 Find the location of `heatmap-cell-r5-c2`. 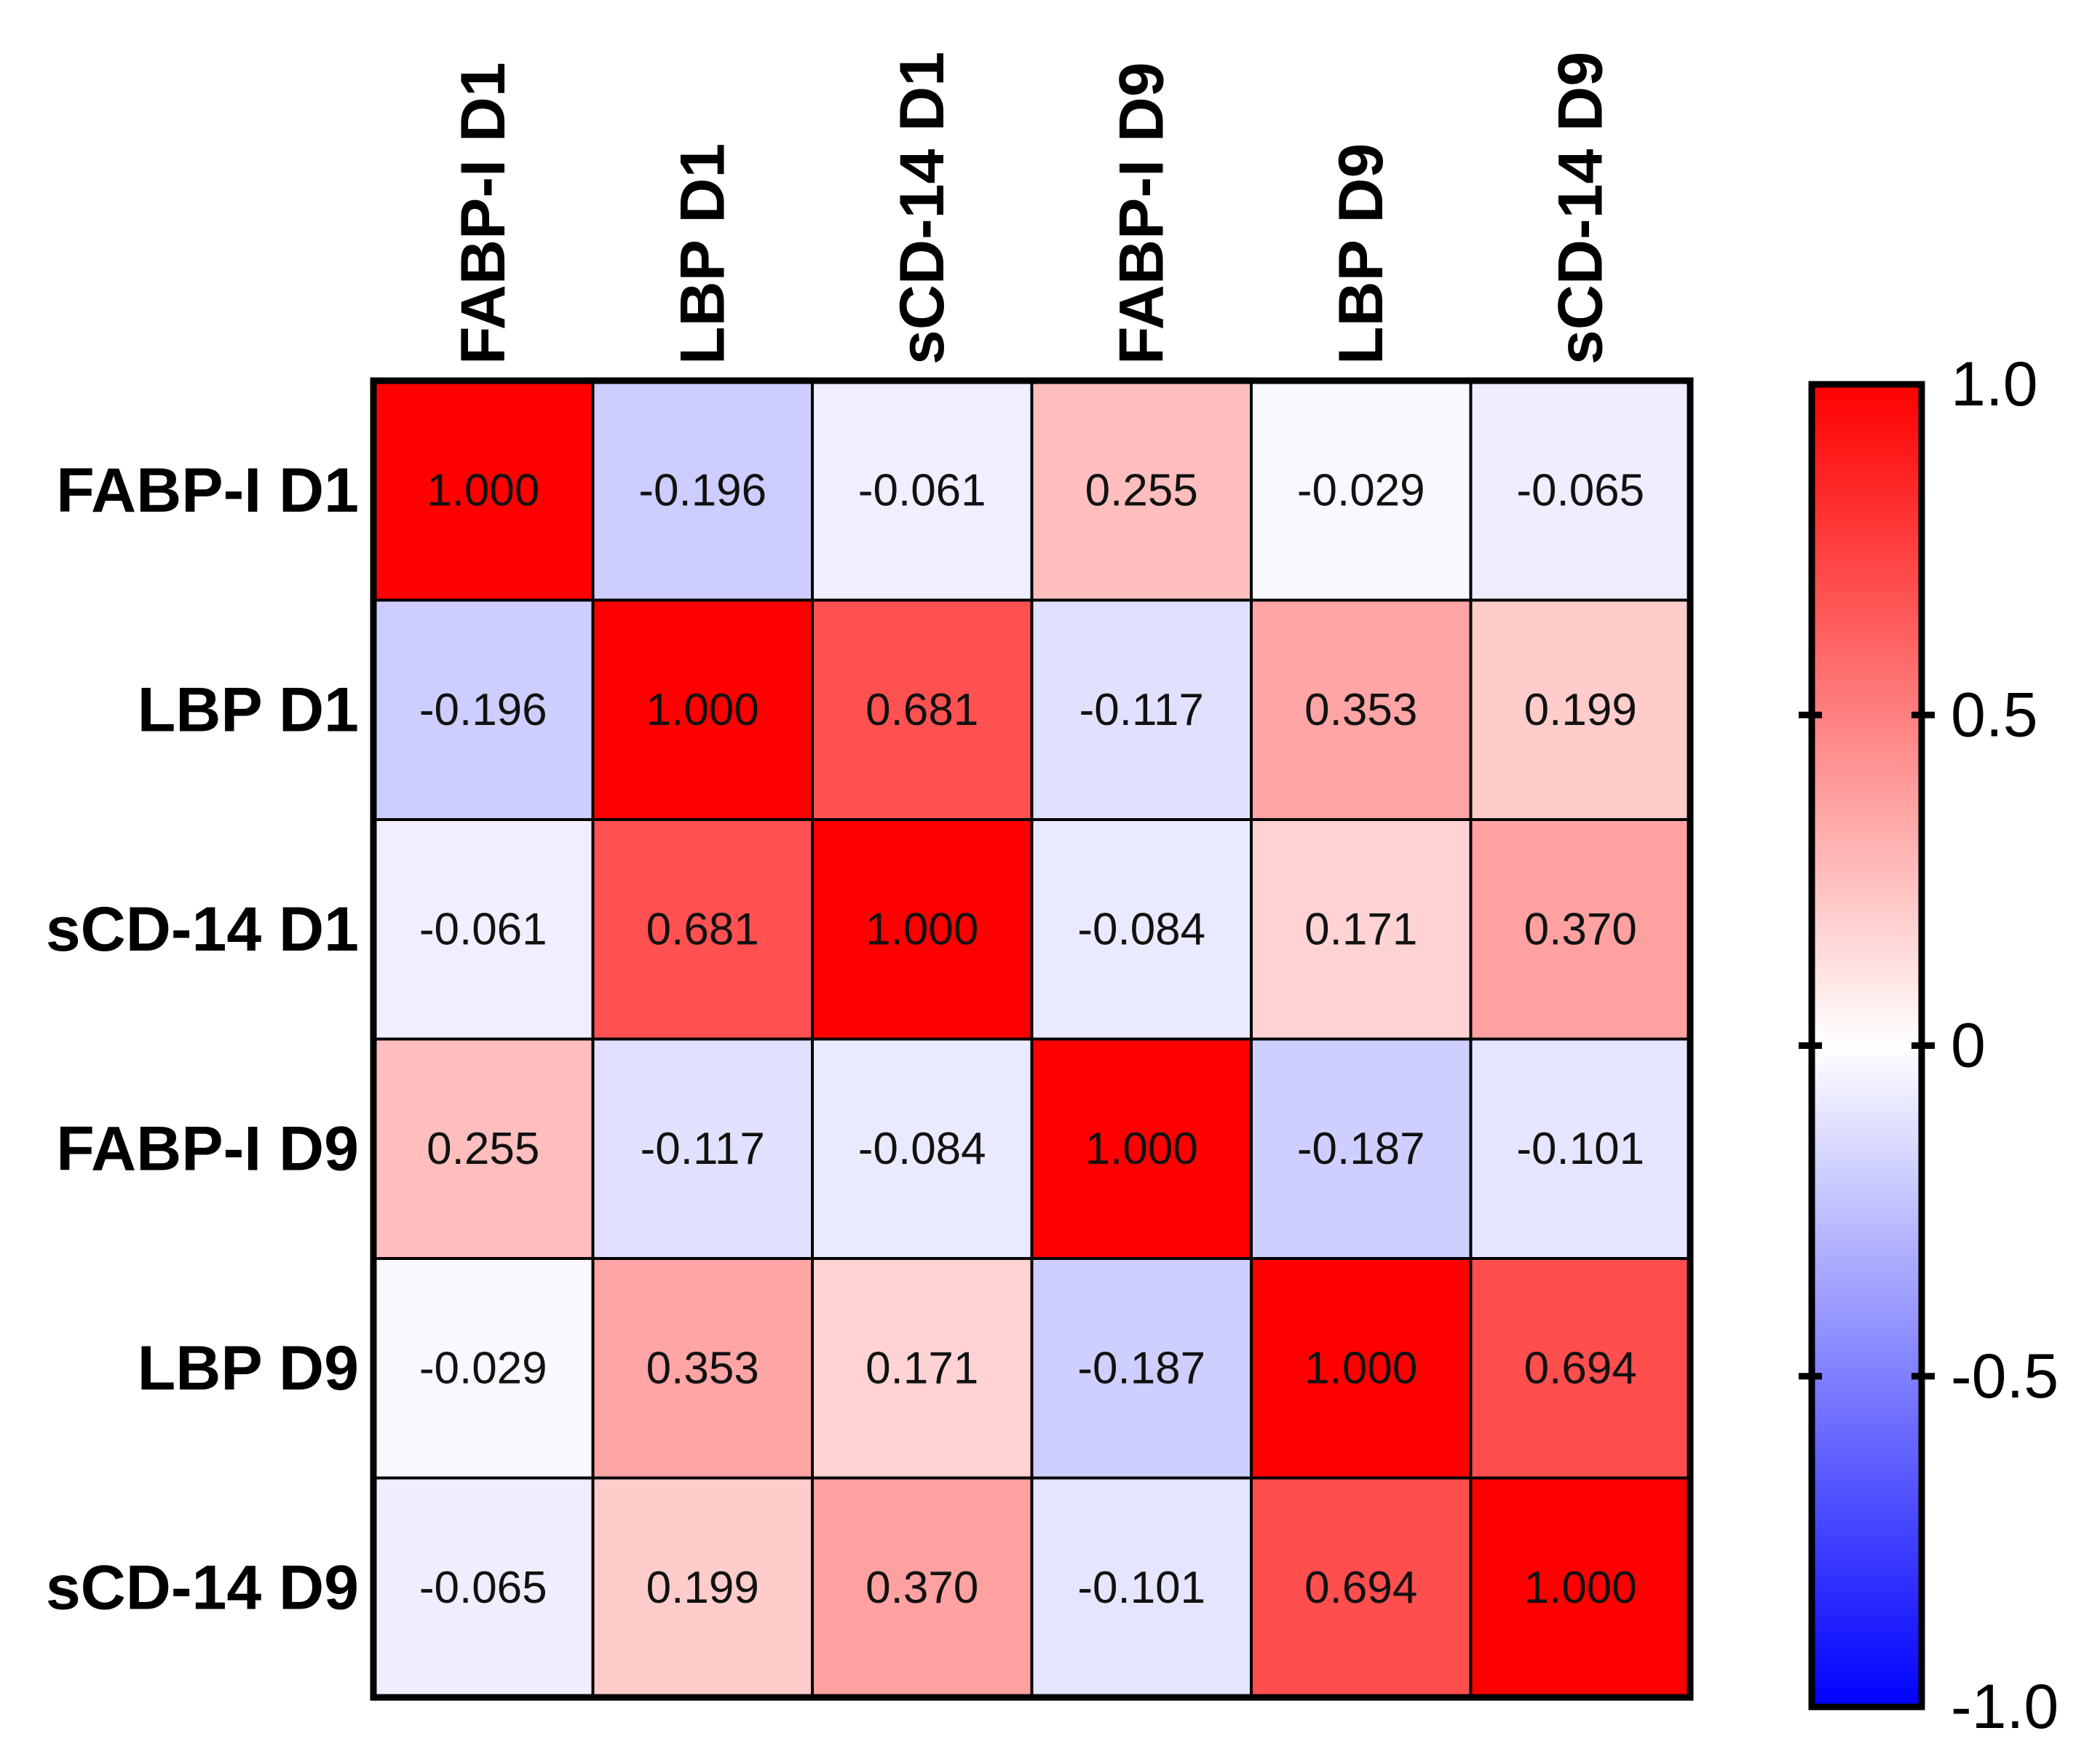

heatmap-cell-r5-c2 is located at coordinates (702, 1368).